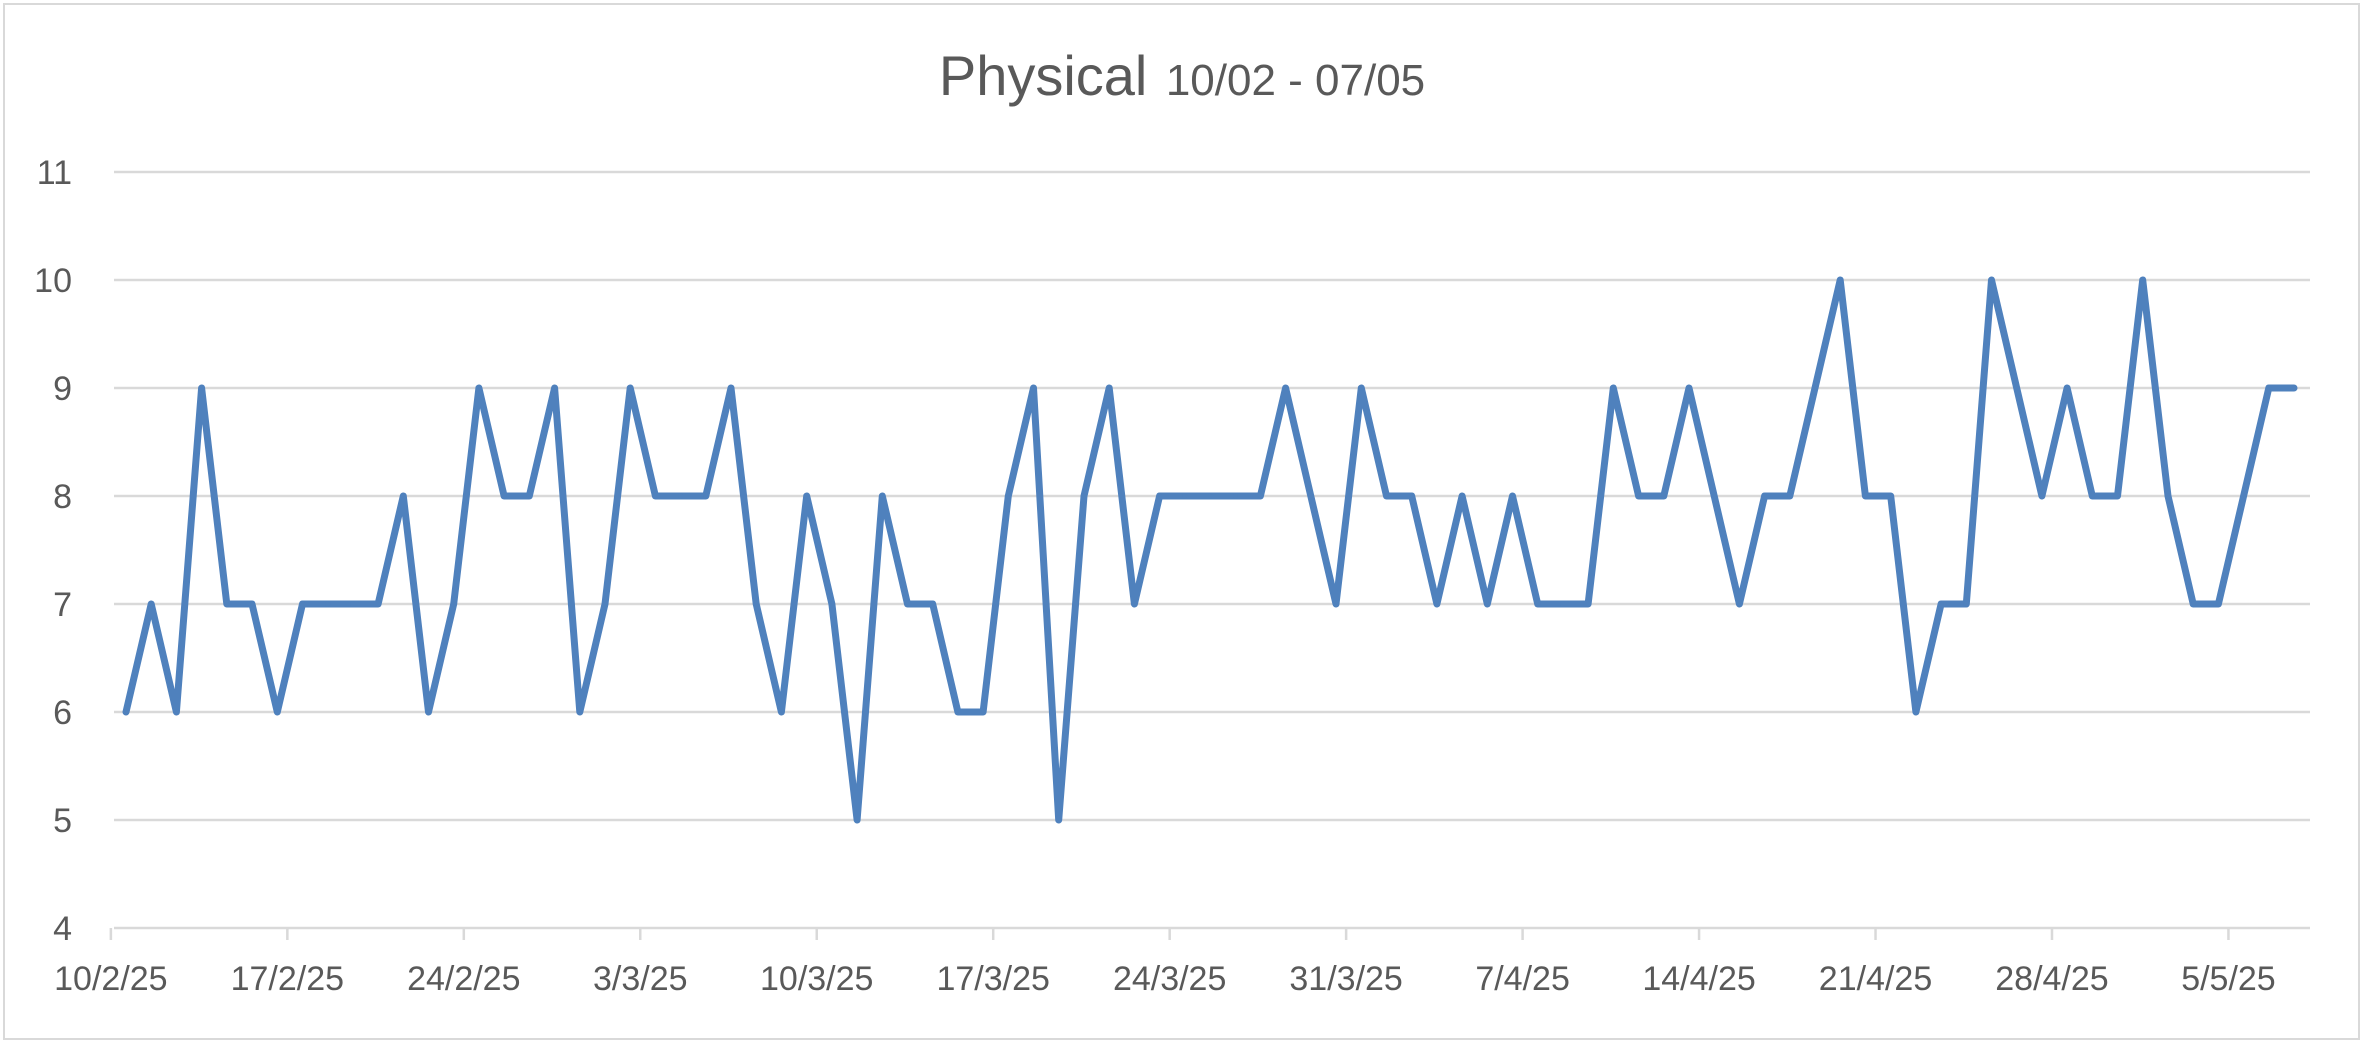 This screenshot has width=2365, height=1045. Describe the element at coordinates (53, 281) in the screenshot. I see `y-tick-label: 10` at that location.